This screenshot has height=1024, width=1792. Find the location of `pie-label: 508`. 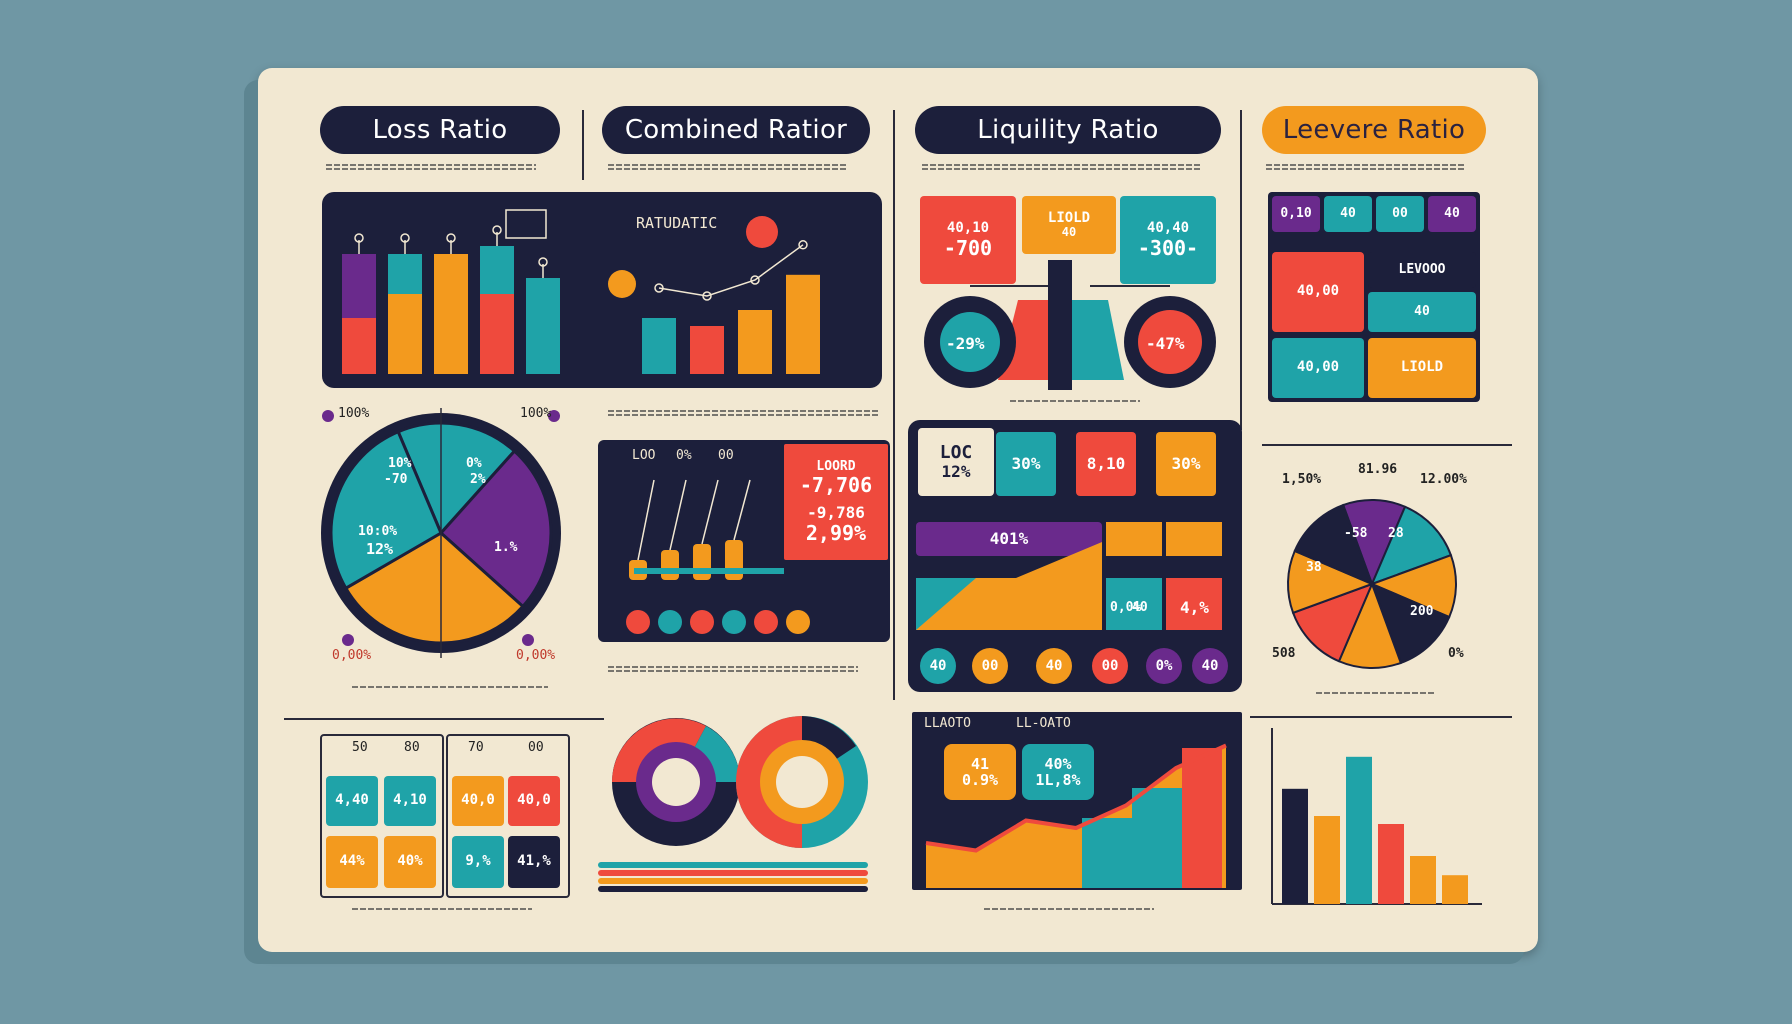

pie-label: 508 is located at coordinates (1284, 653).